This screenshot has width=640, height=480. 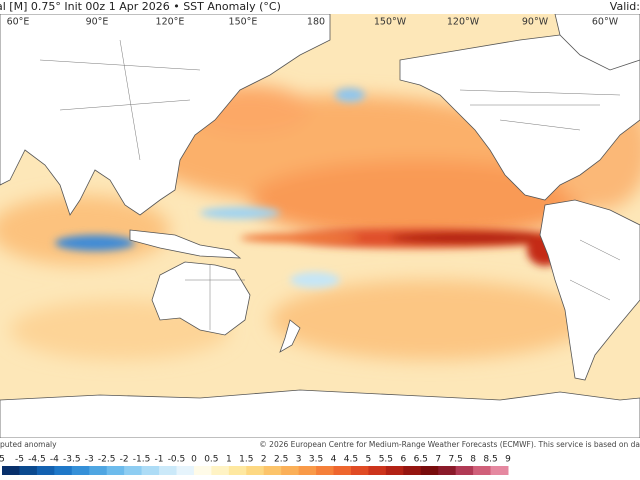 I want to click on colorbar-label: -3.5, so click(x=72, y=460).